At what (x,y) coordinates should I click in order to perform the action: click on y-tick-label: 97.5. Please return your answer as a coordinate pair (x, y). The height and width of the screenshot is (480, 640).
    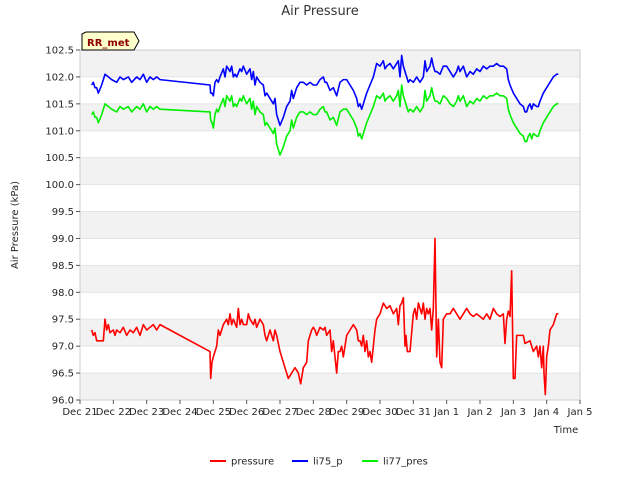
    Looking at the image, I should click on (63, 320).